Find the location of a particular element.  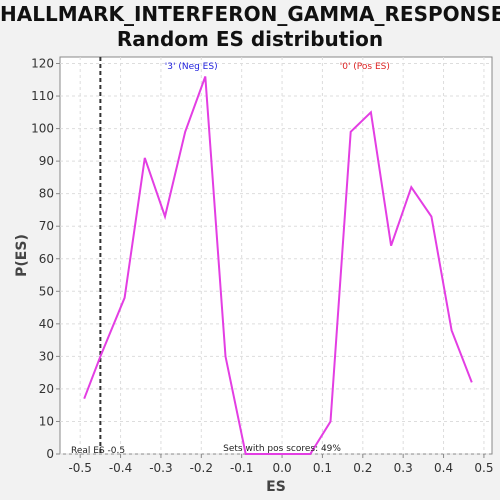

x-tick-label: -0.5 is located at coordinates (79, 468).